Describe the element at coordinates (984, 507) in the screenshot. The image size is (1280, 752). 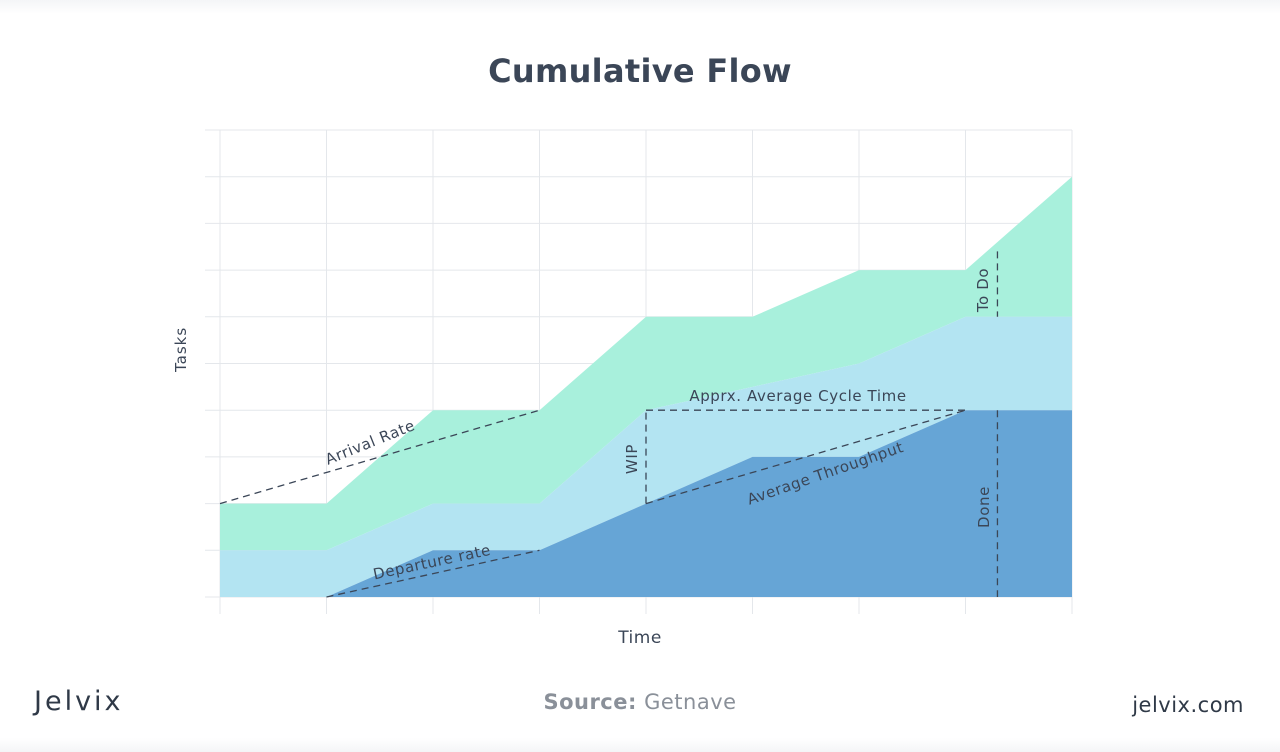
I see `done-label: Done` at that location.